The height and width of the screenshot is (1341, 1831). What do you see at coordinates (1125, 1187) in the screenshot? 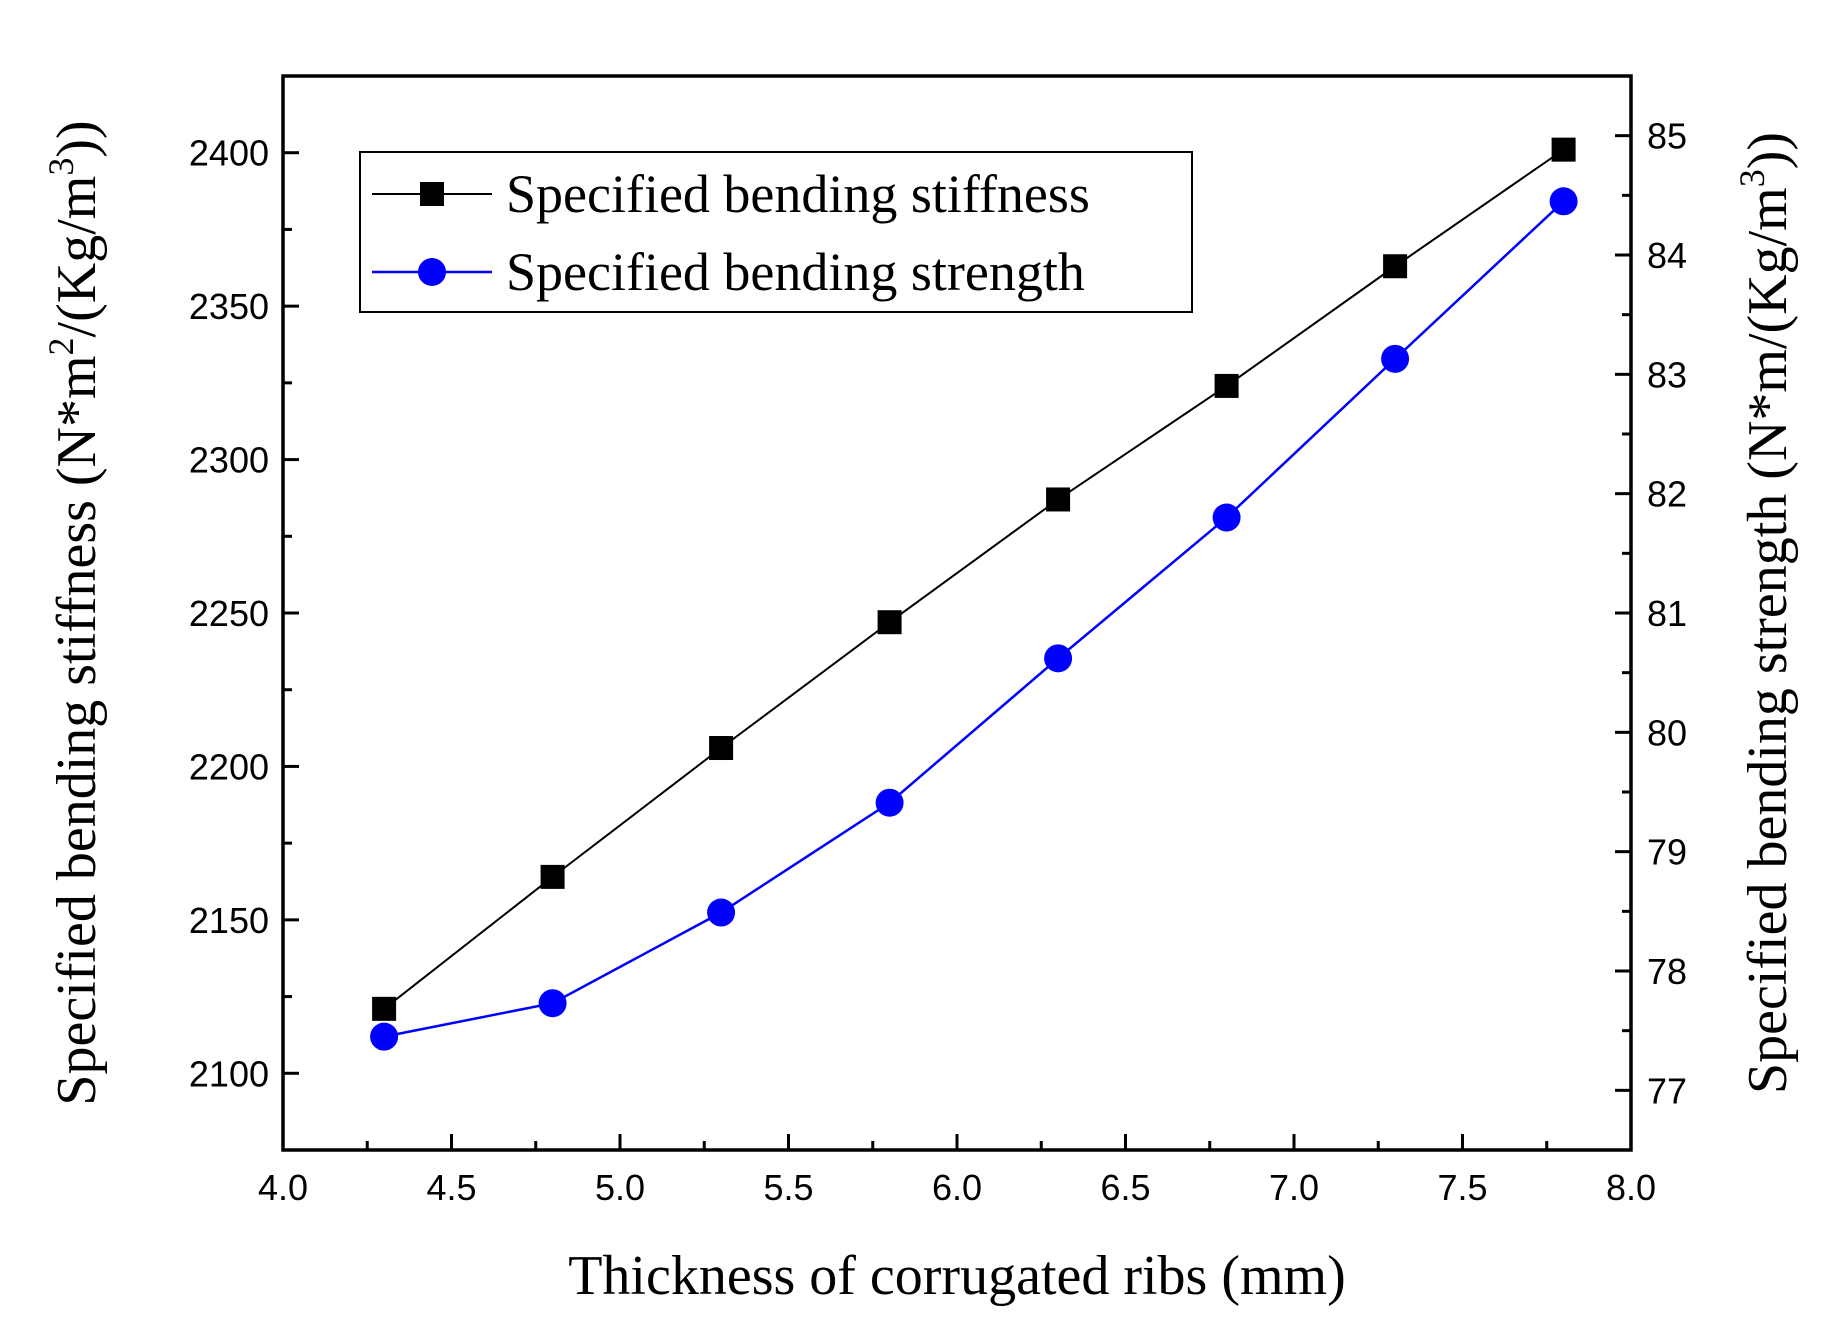
I see `x-tick-label: 6.5` at bounding box center [1125, 1187].